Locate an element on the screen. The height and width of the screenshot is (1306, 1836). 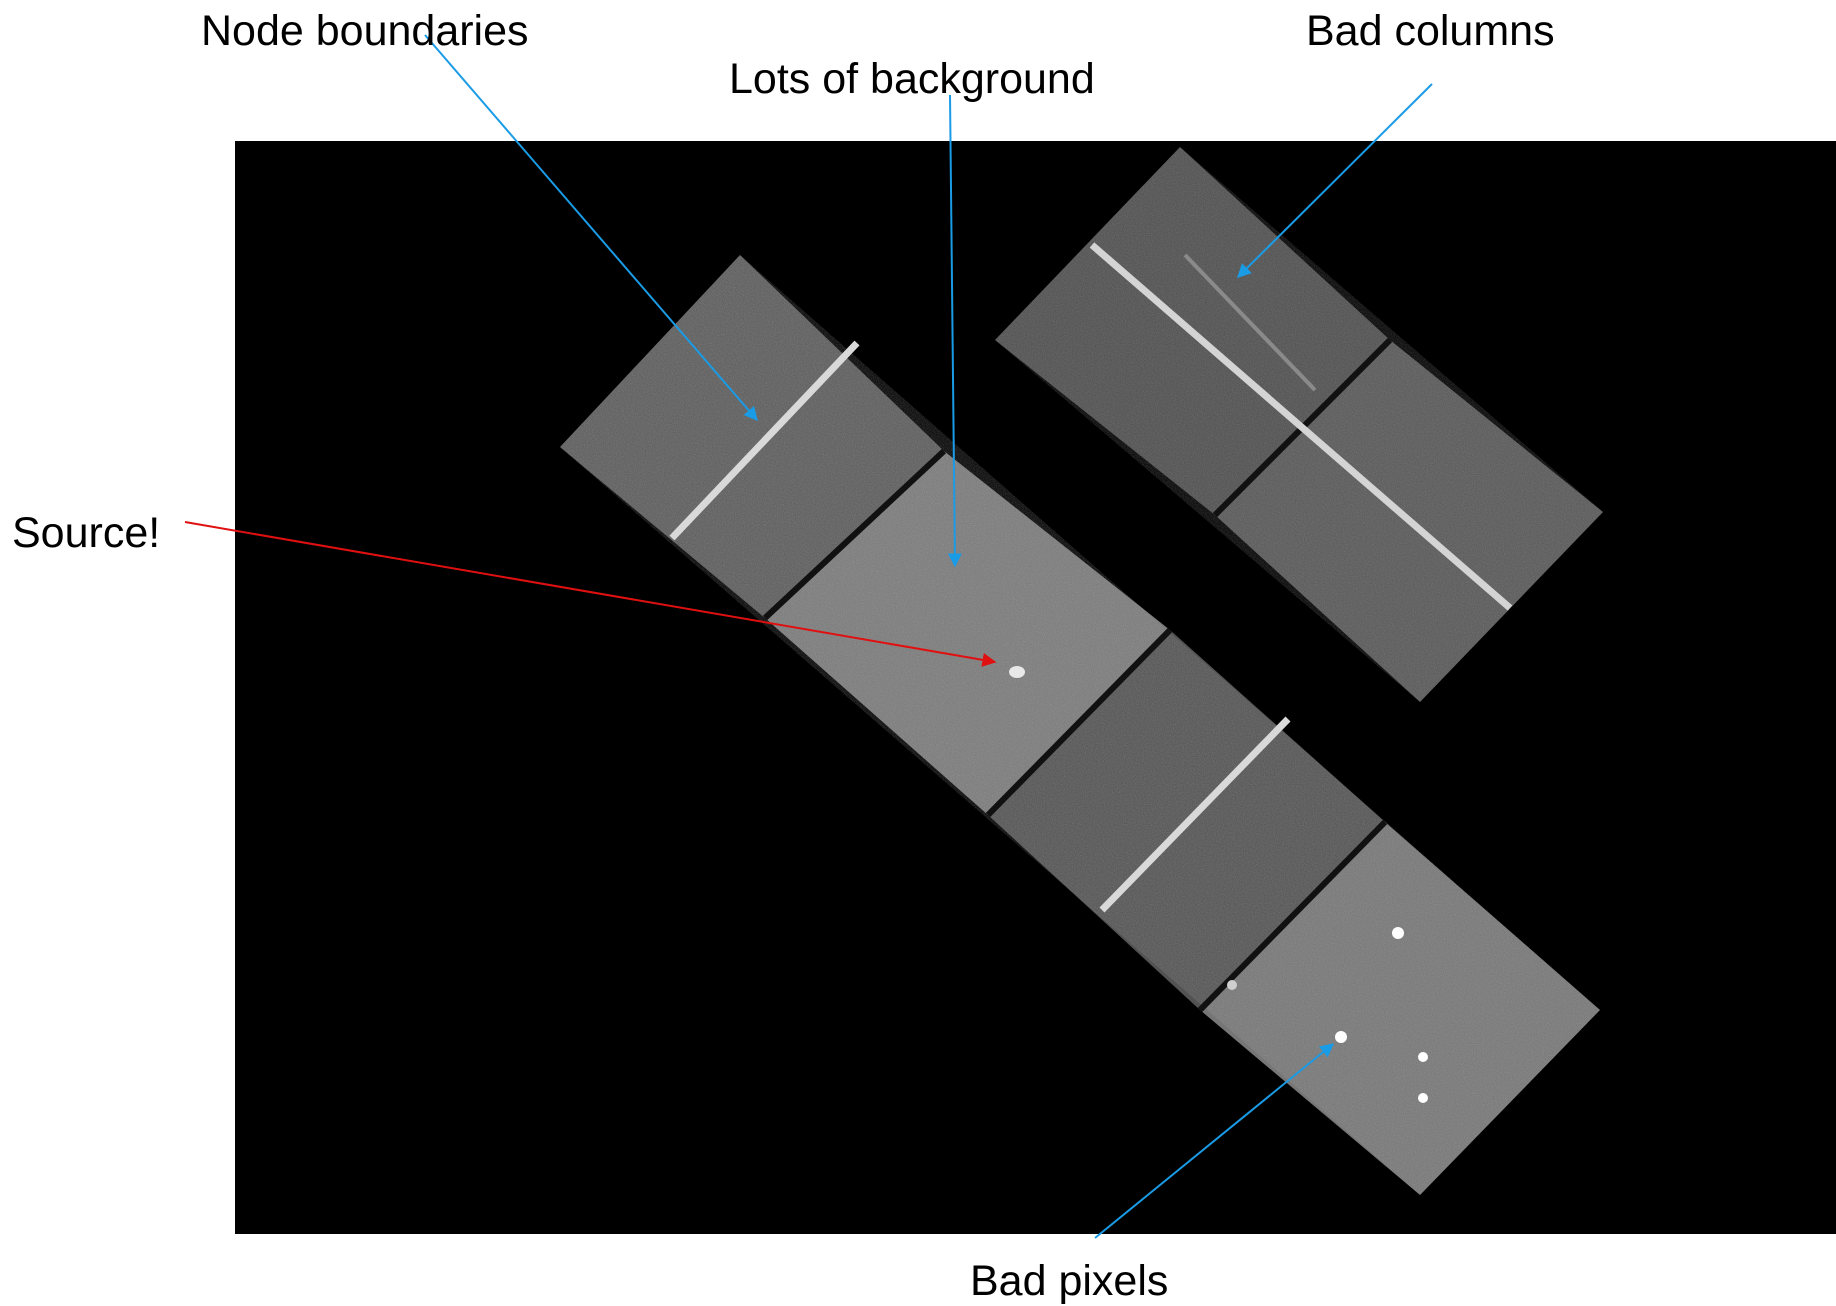
source-arrow is located at coordinates (590, 594).